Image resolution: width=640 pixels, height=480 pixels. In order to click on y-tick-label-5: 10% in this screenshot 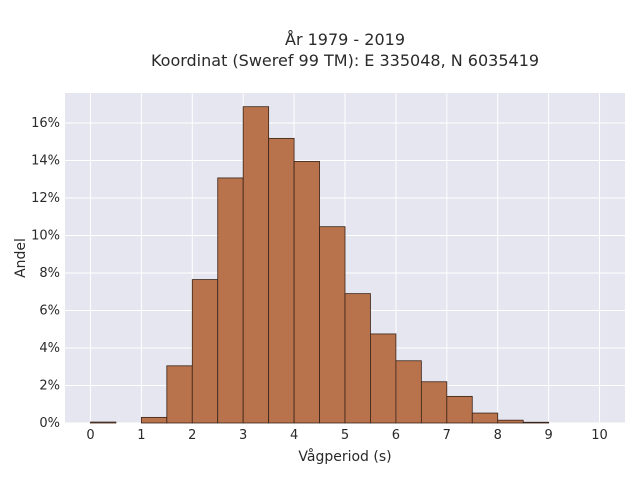, I will do `click(45, 236)`.